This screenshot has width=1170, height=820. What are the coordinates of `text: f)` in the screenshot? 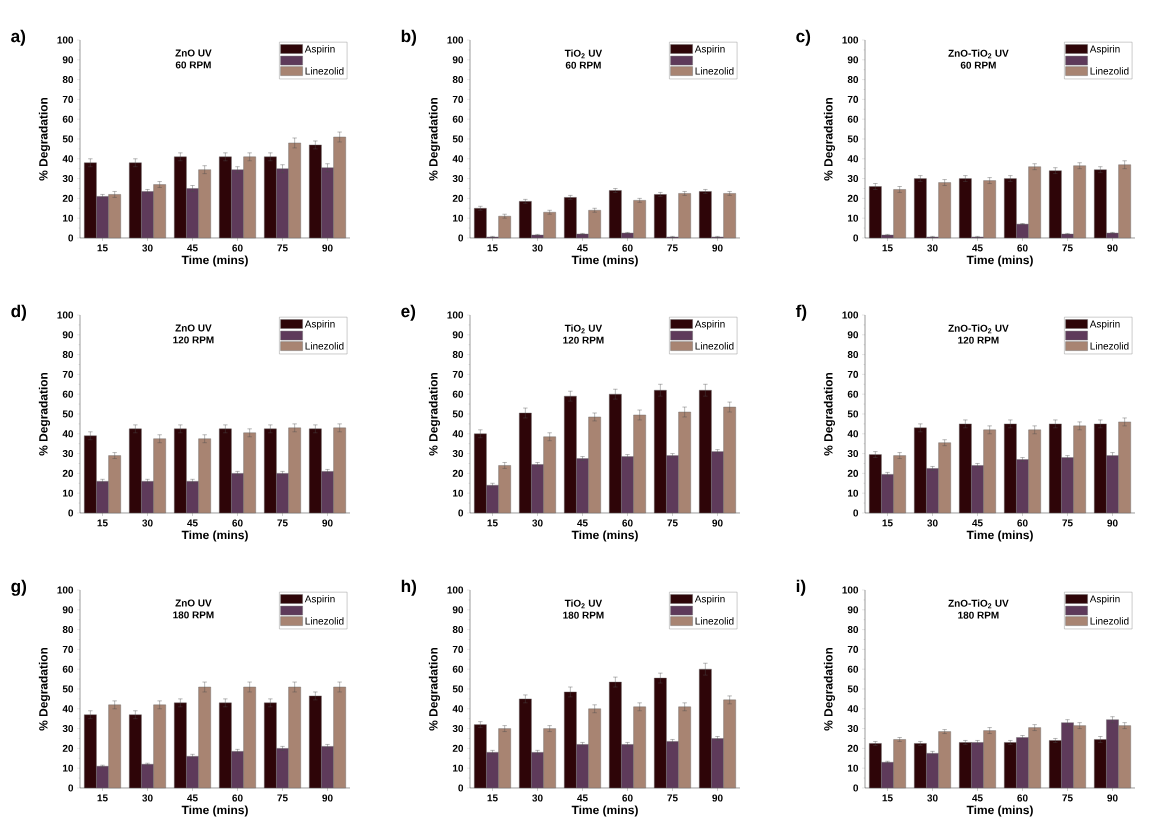 It's located at (801, 312).